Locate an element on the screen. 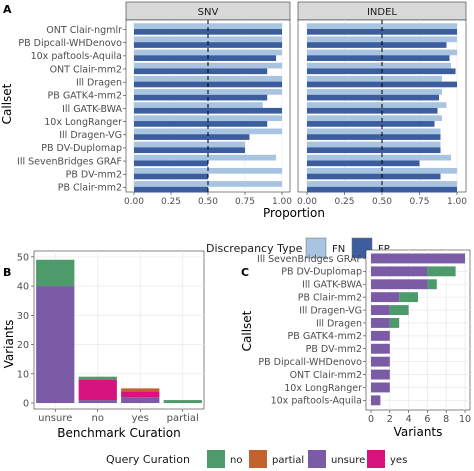  panel-a-x-ticks: 0.00 0.25 0.50 0.75 1.00 0.00 0.25 0.50 0.75 1.00 is located at coordinates (295, 199).